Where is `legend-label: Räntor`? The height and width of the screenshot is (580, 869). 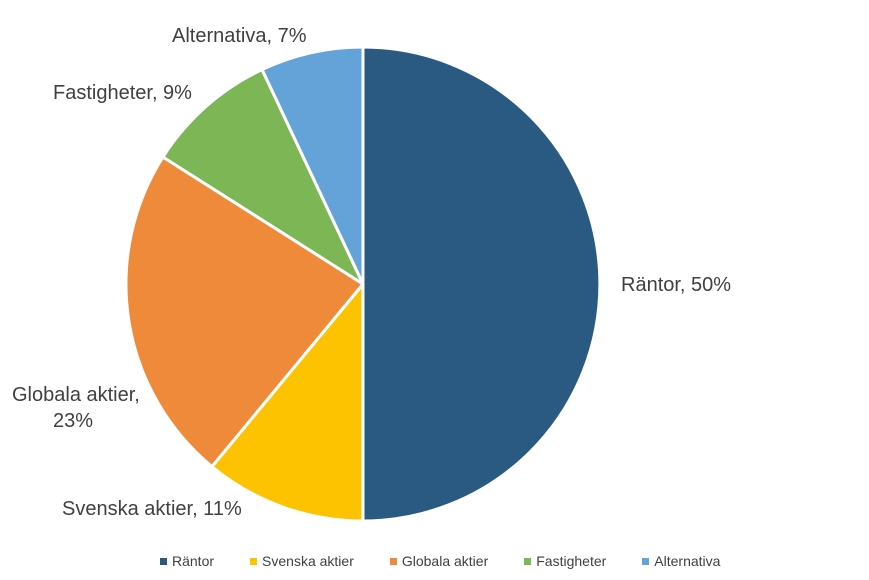
legend-label: Räntor is located at coordinates (193, 561).